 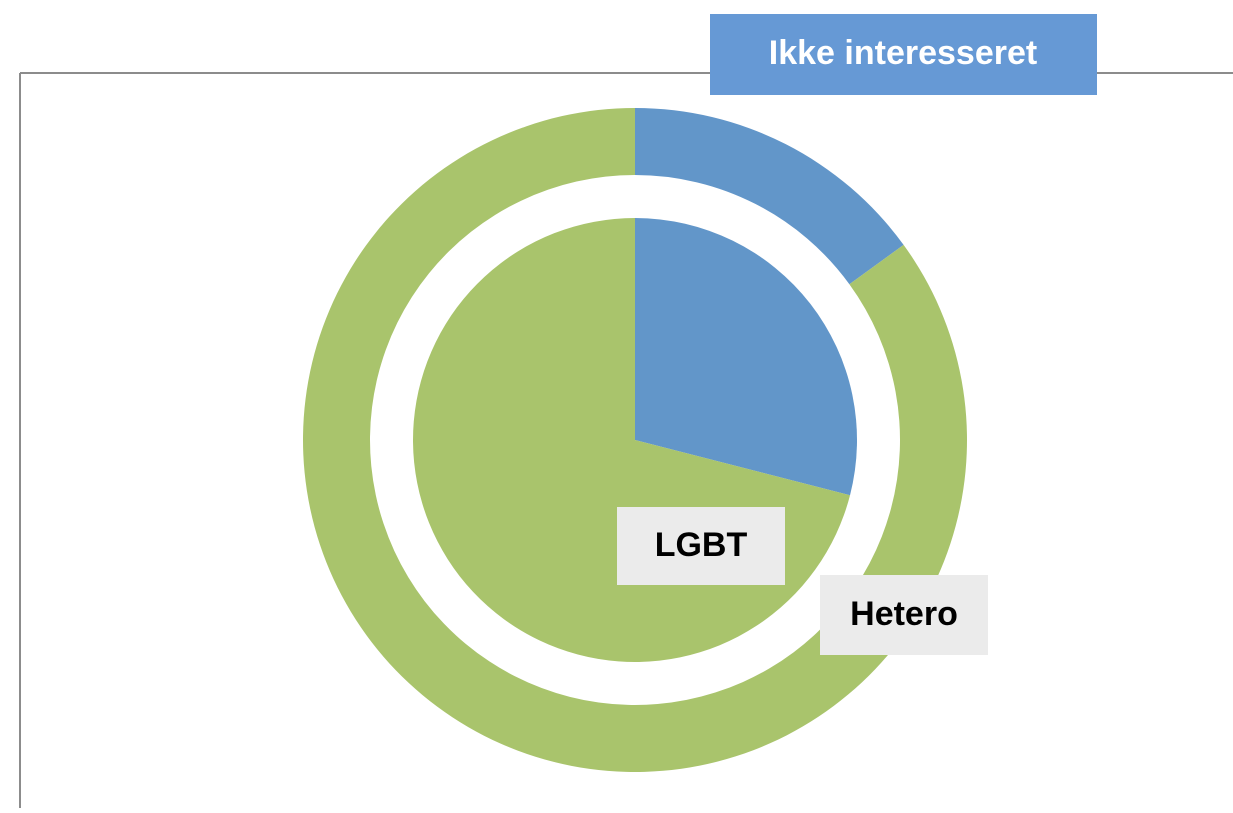 I want to click on category-label: Ikke interesseret, so click(x=903, y=53).